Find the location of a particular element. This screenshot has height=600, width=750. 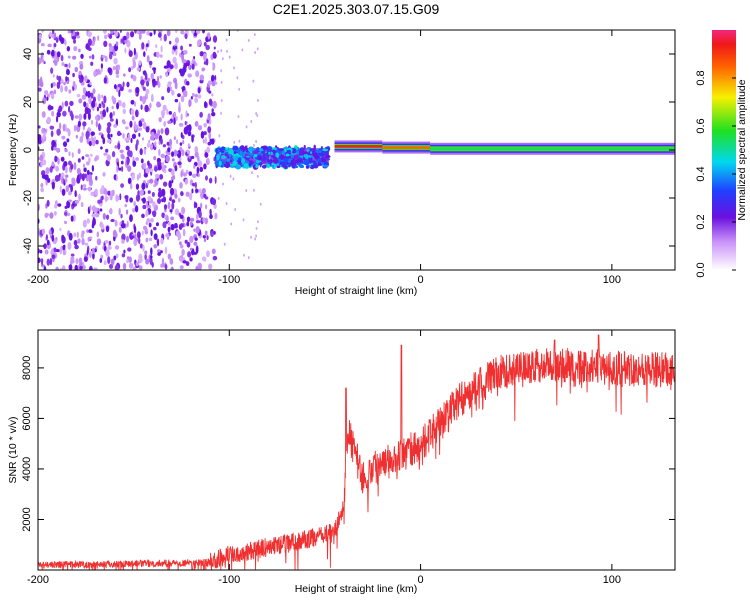

colorbar-gradient is located at coordinates (724, 150).